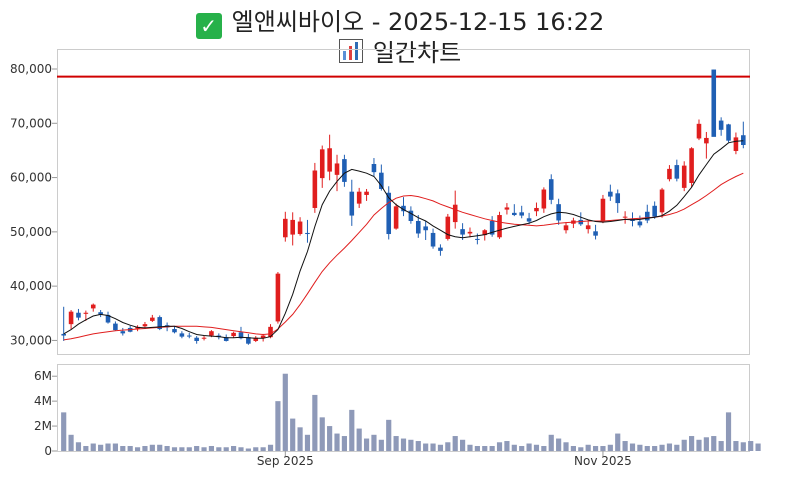 This screenshot has height=500, width=800. I want to click on price-tick-label: 70,000, so click(31, 123).